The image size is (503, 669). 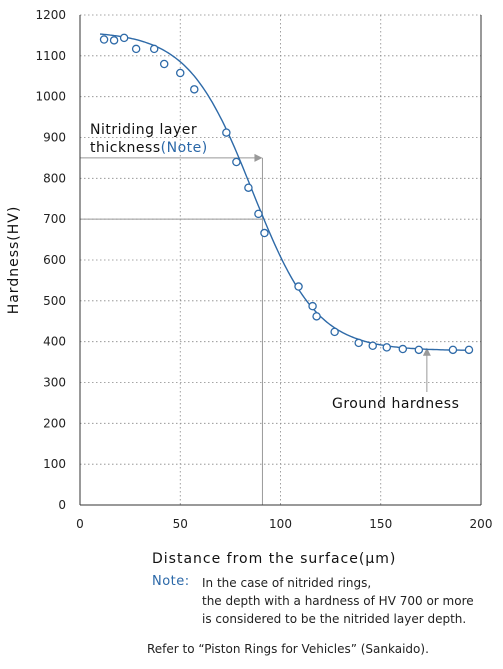 I want to click on y-tick-label: 800, so click(x=54, y=178).